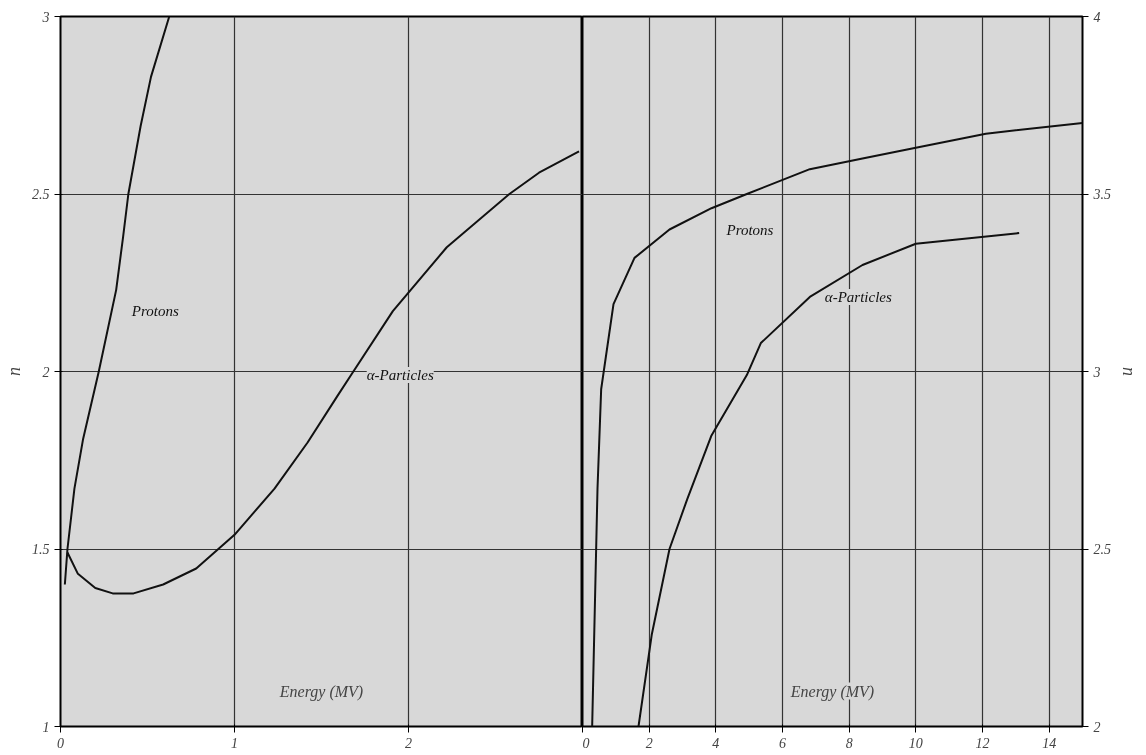 Image resolution: width=1146 pixels, height=755 pixels. What do you see at coordinates (1097, 17) in the screenshot?
I see `y-tick-label: 4` at bounding box center [1097, 17].